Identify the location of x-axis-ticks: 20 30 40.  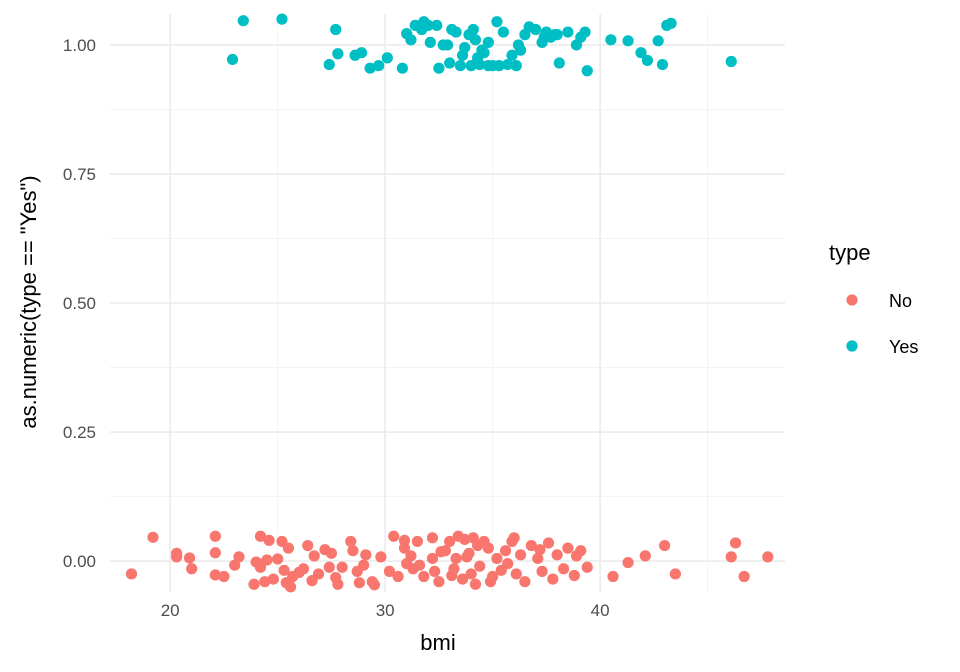
(385, 610).